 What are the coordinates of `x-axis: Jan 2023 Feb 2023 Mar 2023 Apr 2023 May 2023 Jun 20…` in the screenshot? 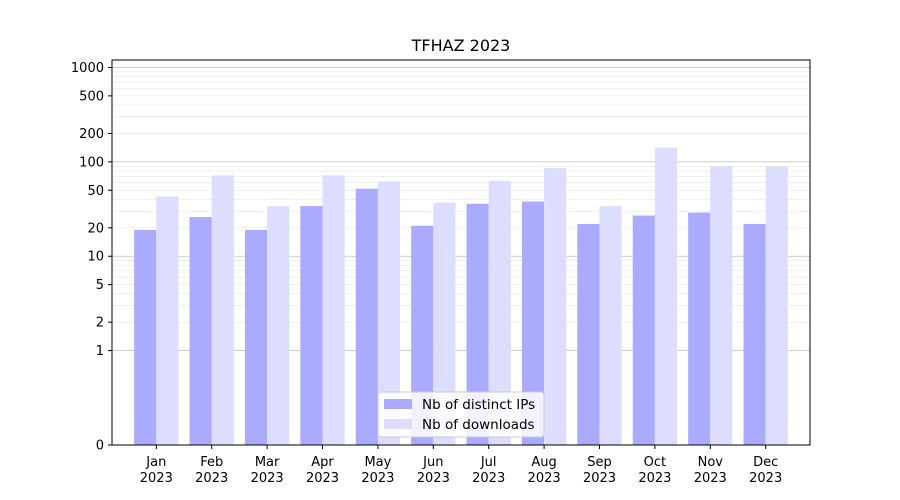 It's located at (461, 465).